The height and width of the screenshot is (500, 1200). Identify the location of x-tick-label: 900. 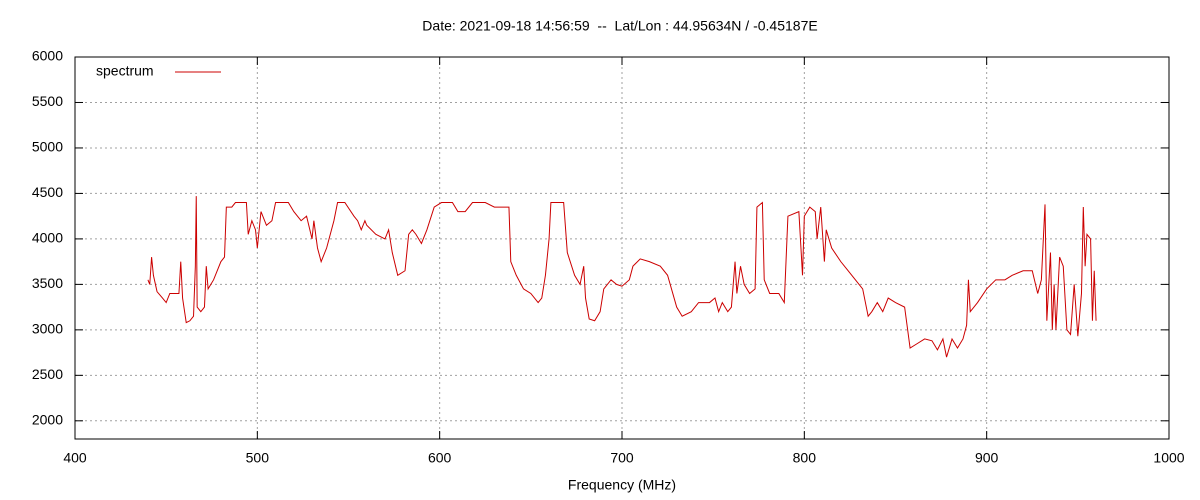
(987, 458).